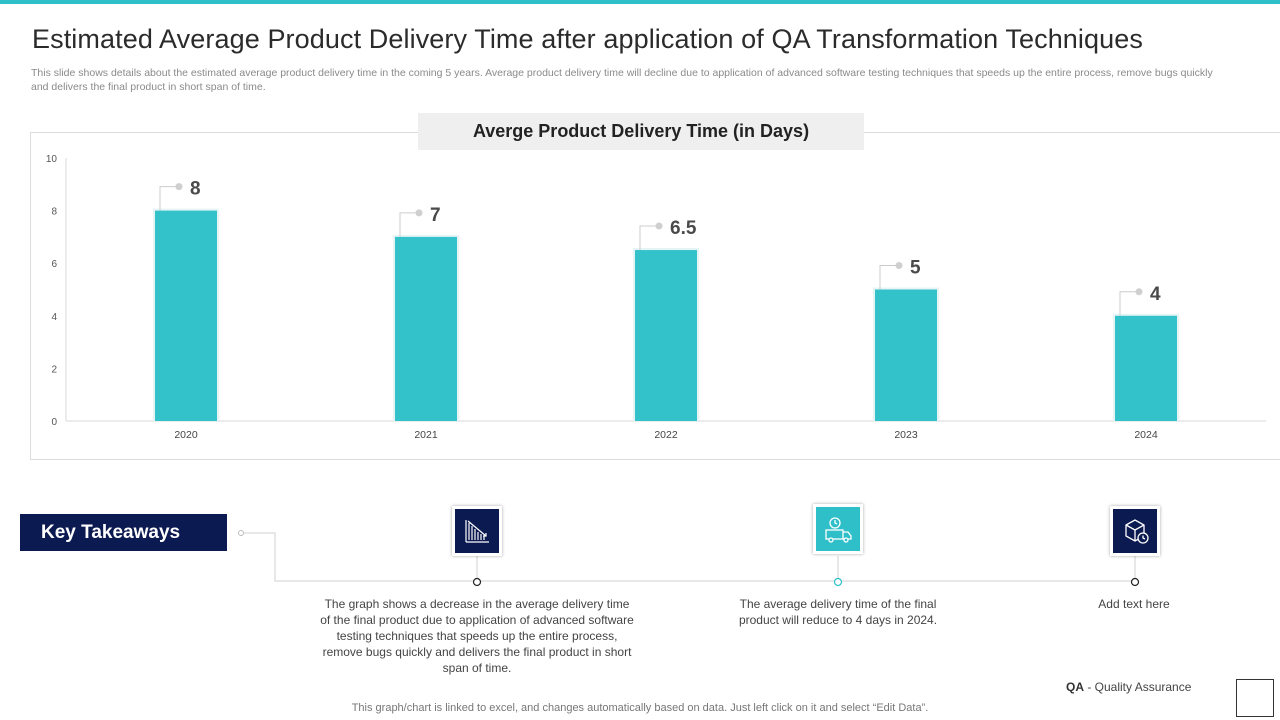  I want to click on takeaway-text-3: Add text here, so click(1134, 604).